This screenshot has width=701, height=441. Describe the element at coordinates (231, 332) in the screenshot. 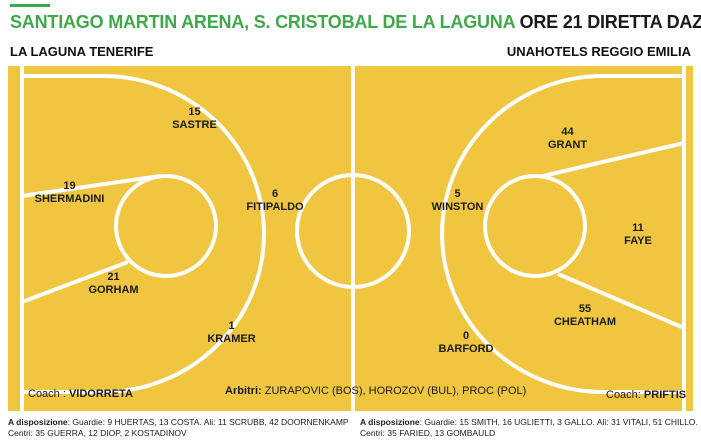

I see `player-kramer: 1 KRAMER` at that location.